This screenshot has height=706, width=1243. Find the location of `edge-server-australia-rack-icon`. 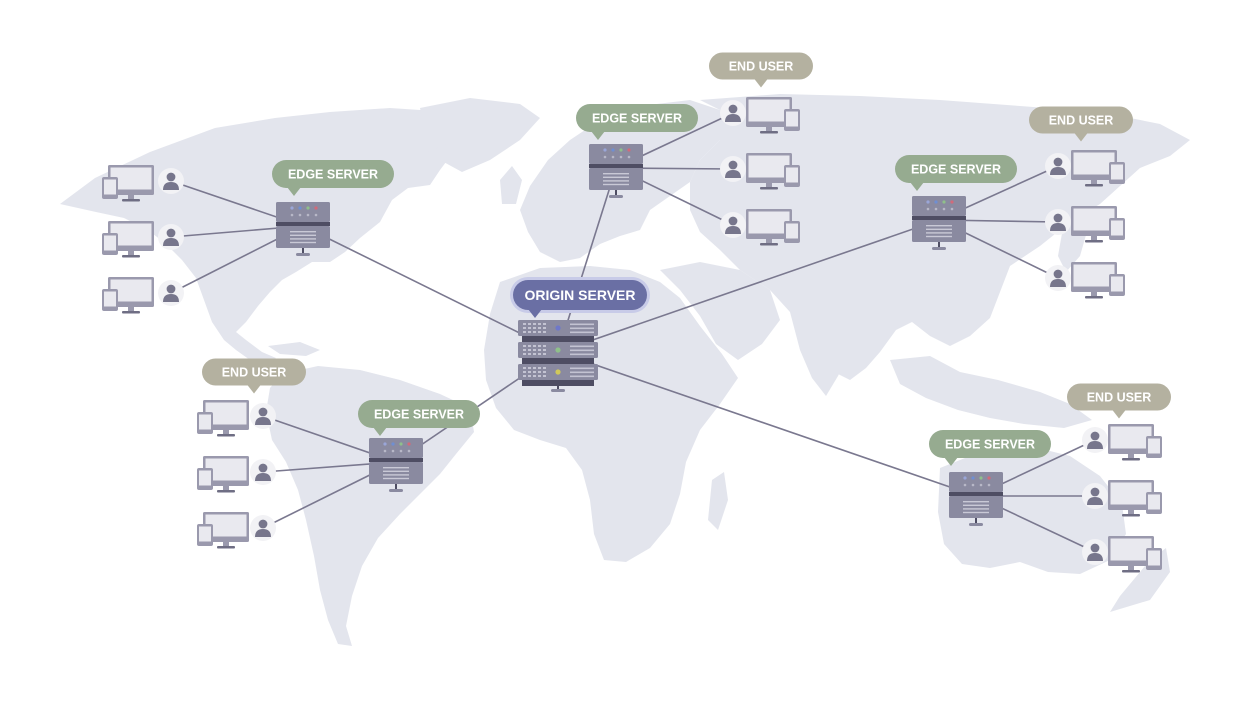

edge-server-australia-rack-icon is located at coordinates (976, 499).